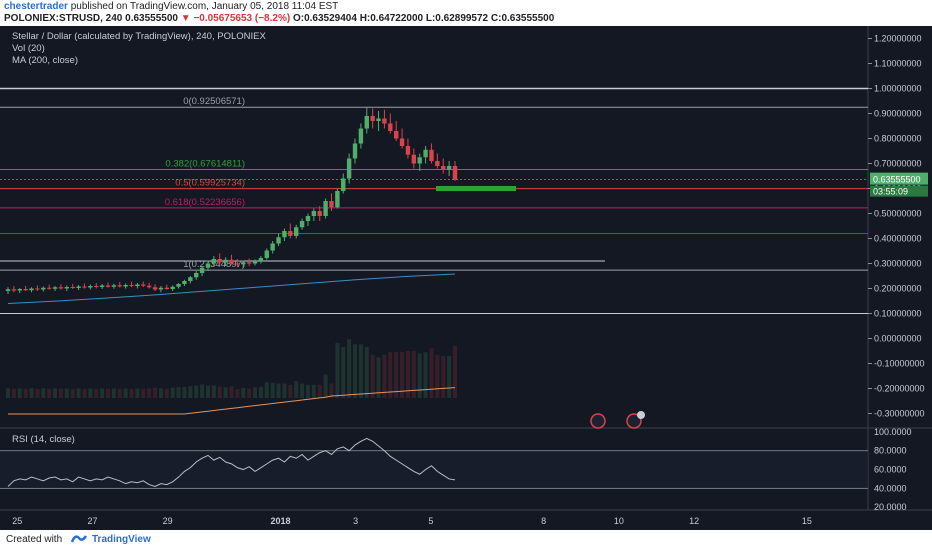  Describe the element at coordinates (63, 18) in the screenshot. I see `symbol-name: POLONIEX:STRUSD, 240` at that location.